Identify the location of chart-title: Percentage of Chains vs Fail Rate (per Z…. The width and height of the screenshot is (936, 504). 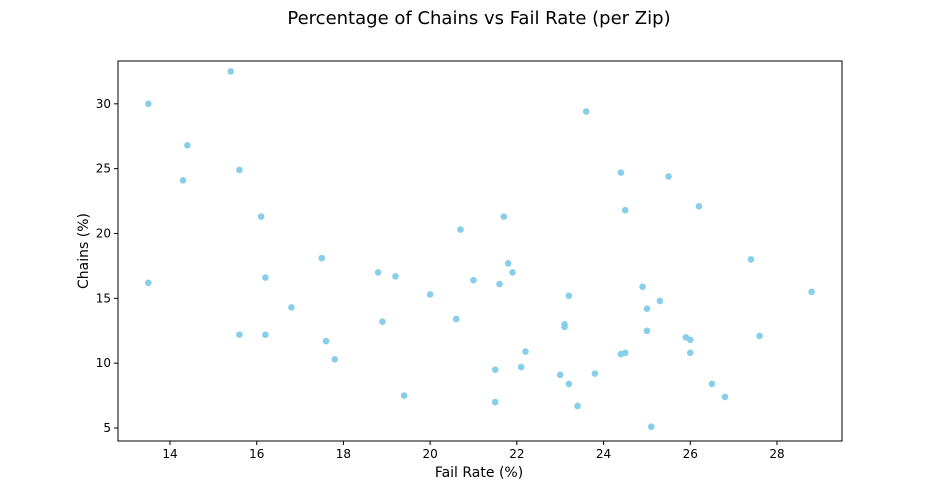
(478, 18).